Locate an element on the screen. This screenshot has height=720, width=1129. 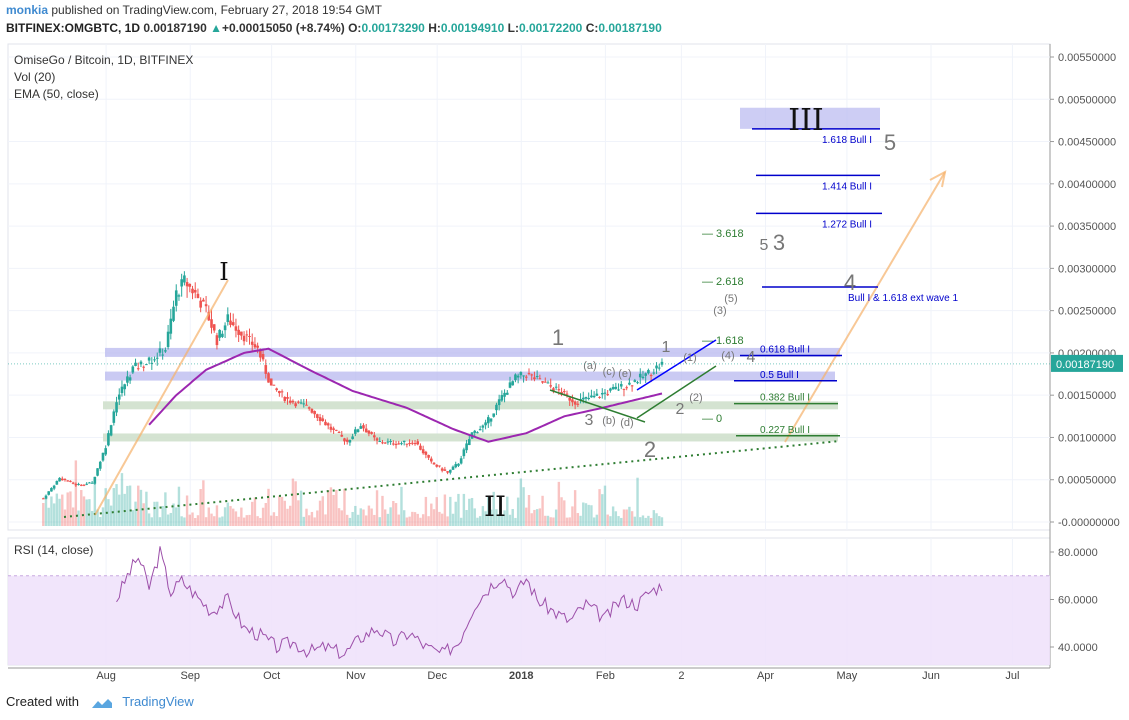
symbol-label: BITFINEX:OMGBTC, 1D is located at coordinates (73, 28).